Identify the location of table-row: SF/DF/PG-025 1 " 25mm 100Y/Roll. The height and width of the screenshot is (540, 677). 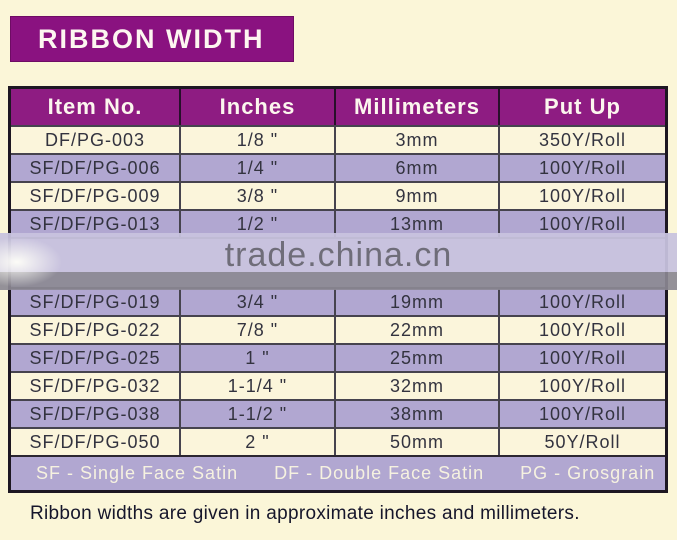
(338, 357).